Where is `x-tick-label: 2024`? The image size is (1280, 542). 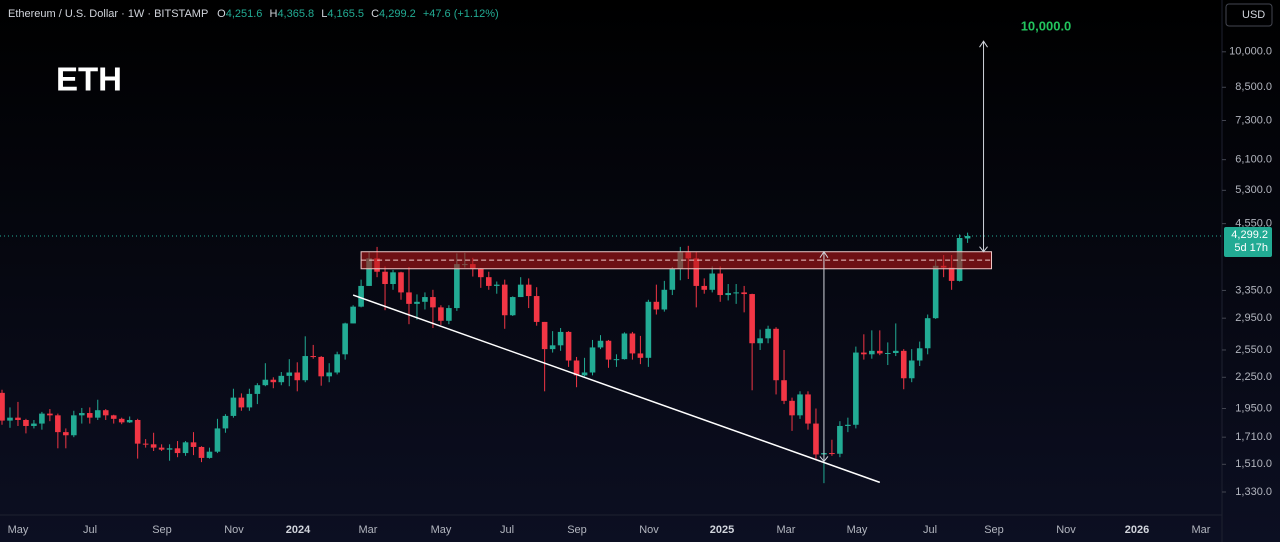 x-tick-label: 2024 is located at coordinates (298, 530).